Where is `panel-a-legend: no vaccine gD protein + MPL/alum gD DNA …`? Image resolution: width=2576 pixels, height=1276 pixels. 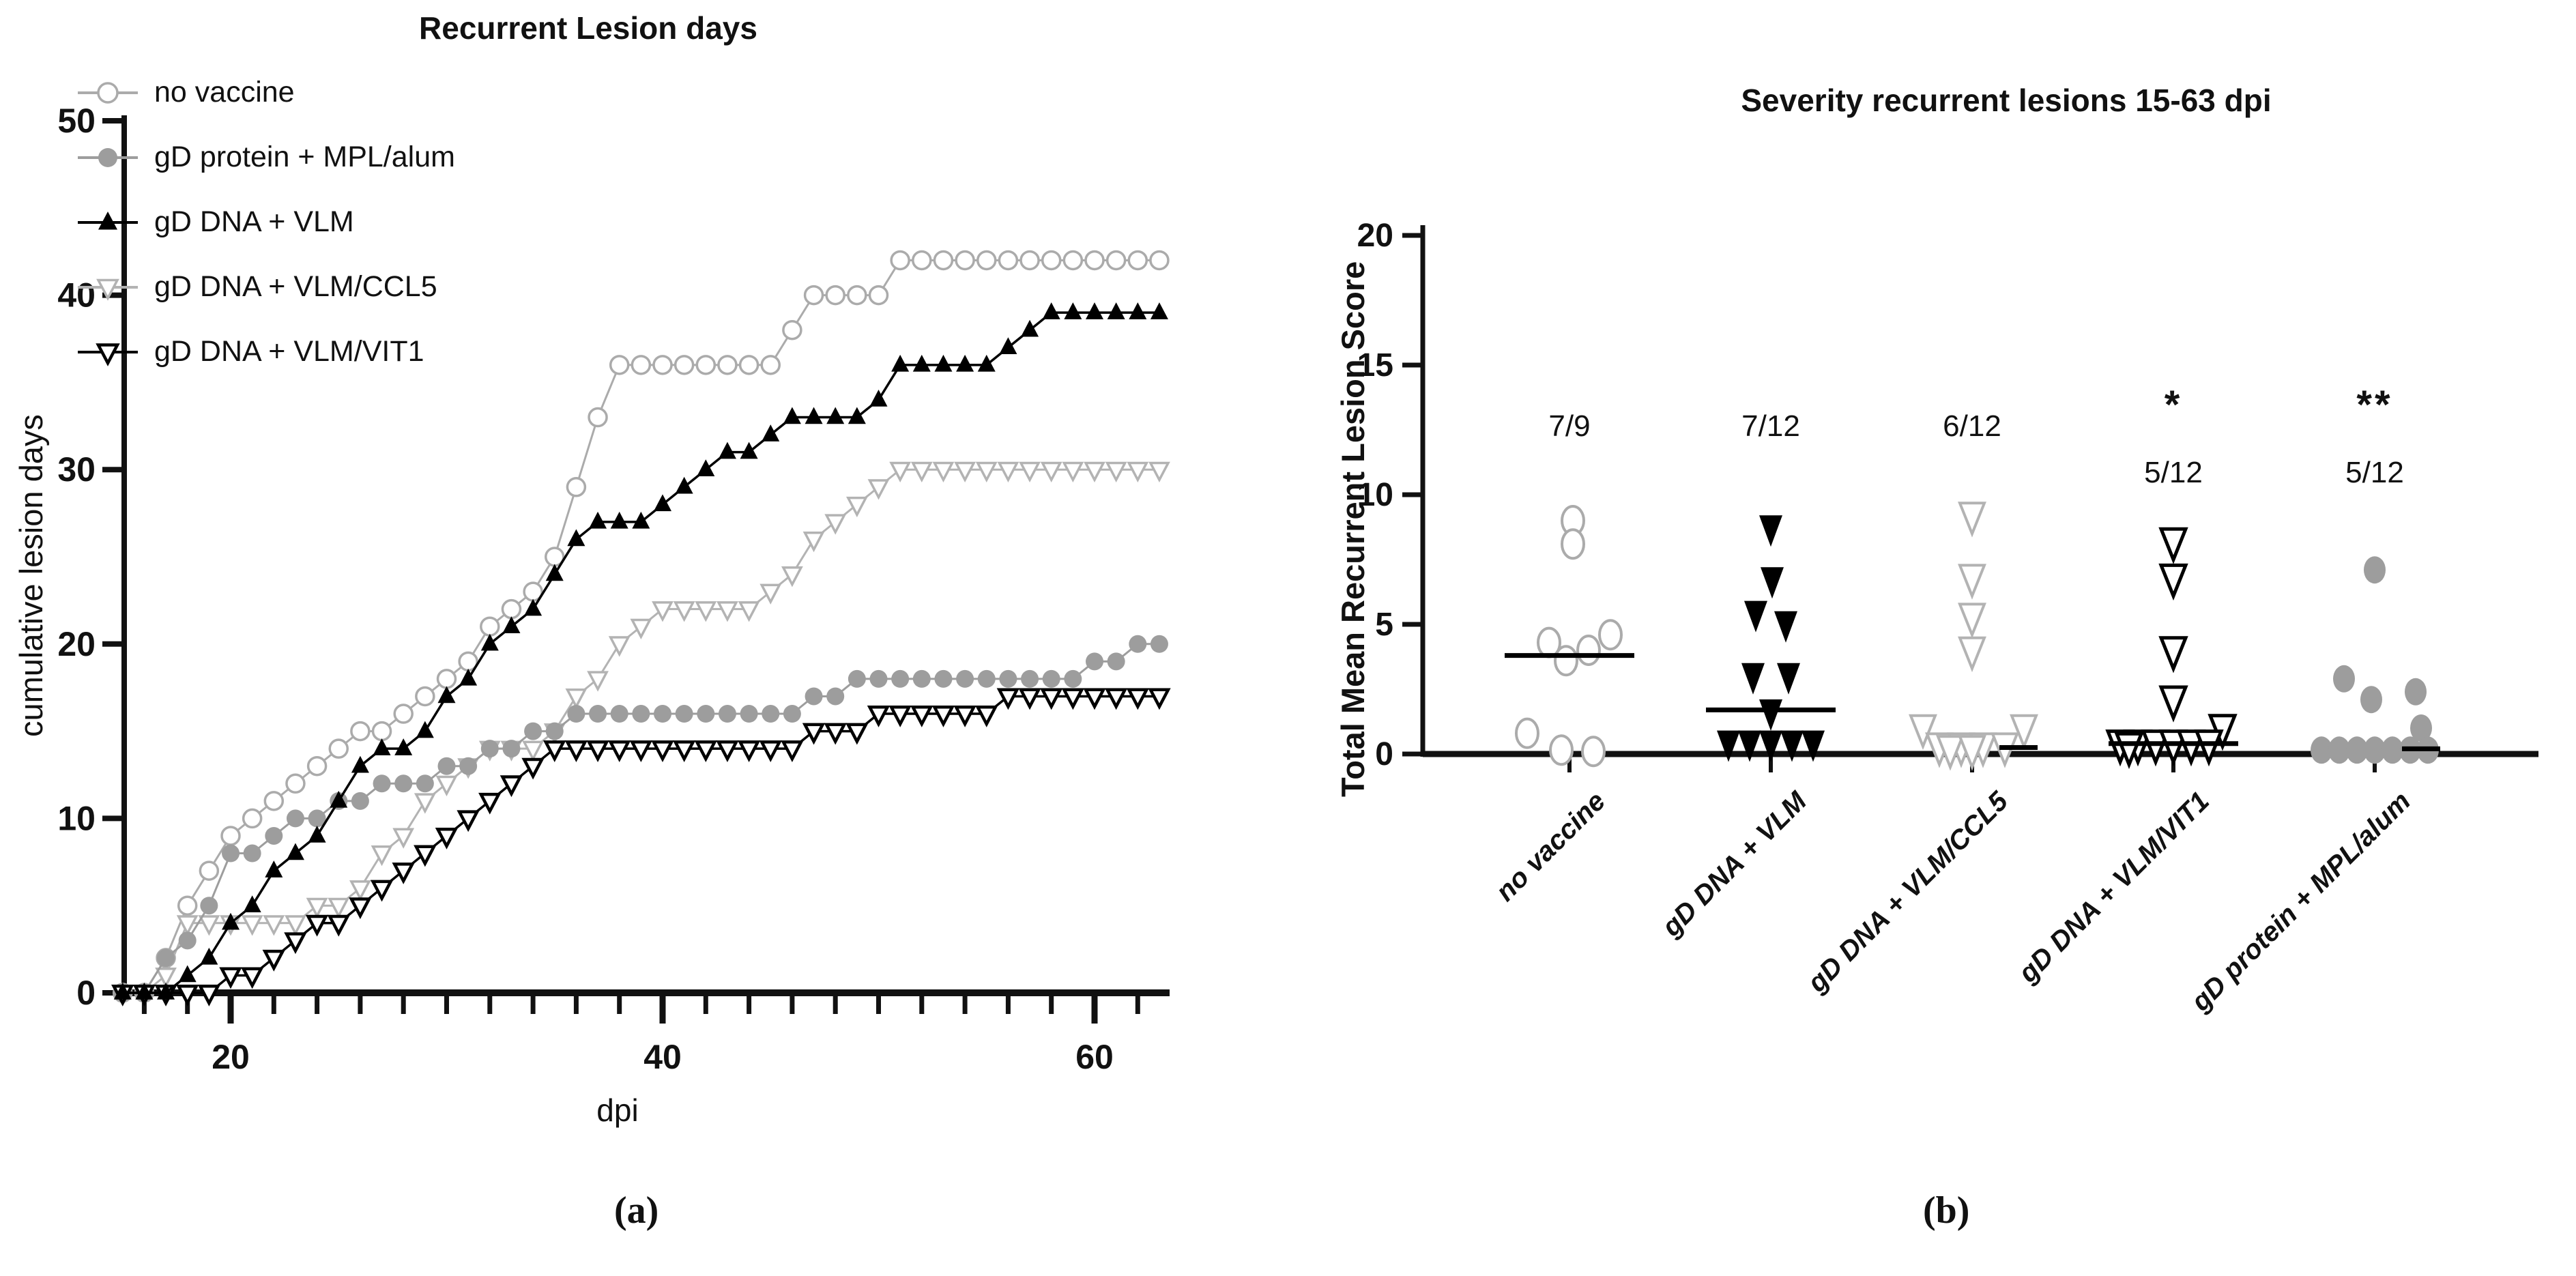
panel-a-legend: no vaccine gD protein + MPL/alum gD DNA … is located at coordinates (265, 222).